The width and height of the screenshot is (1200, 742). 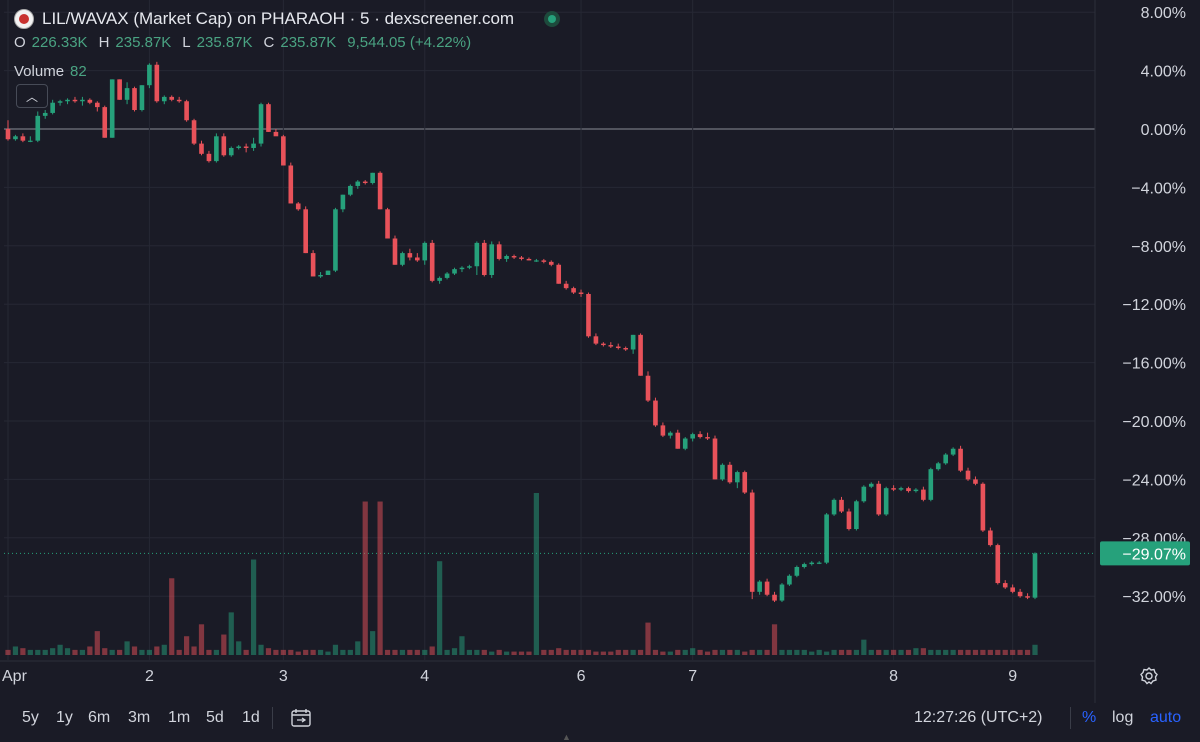 I want to click on token-logo-icon, so click(x=24, y=19).